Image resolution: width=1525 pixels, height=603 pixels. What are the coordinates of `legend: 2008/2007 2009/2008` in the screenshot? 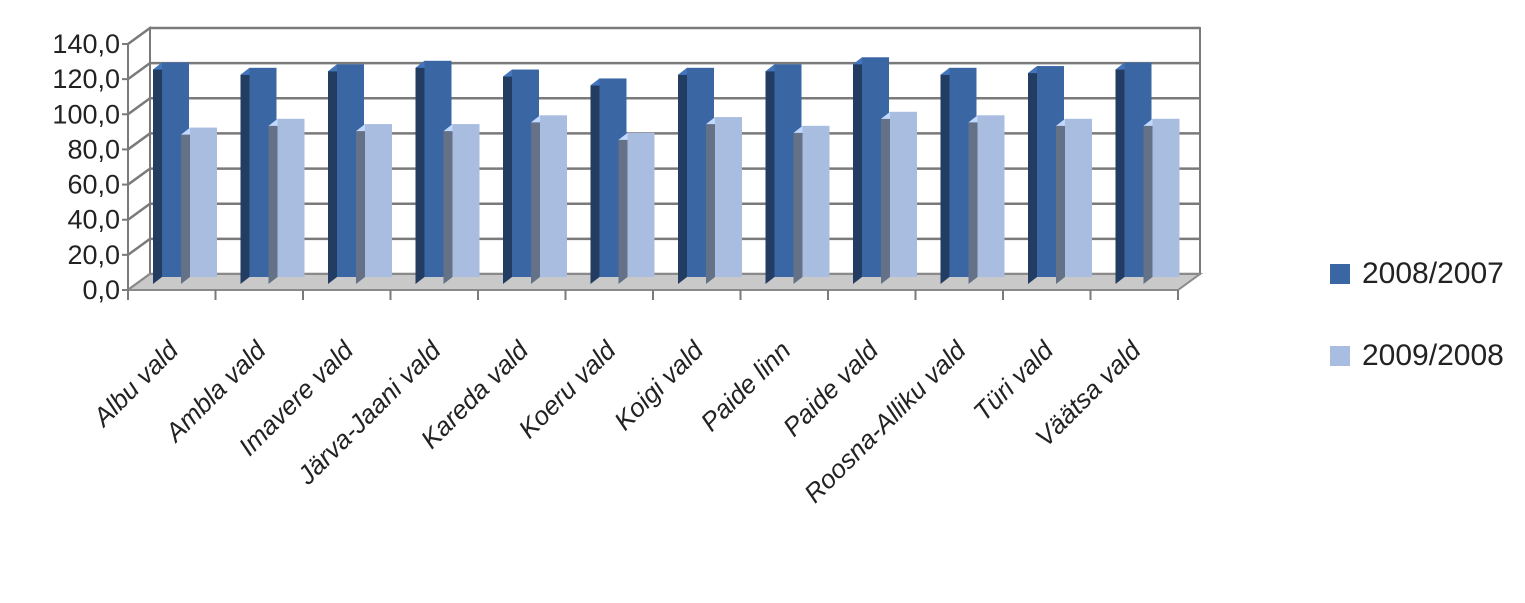 It's located at (1417, 334).